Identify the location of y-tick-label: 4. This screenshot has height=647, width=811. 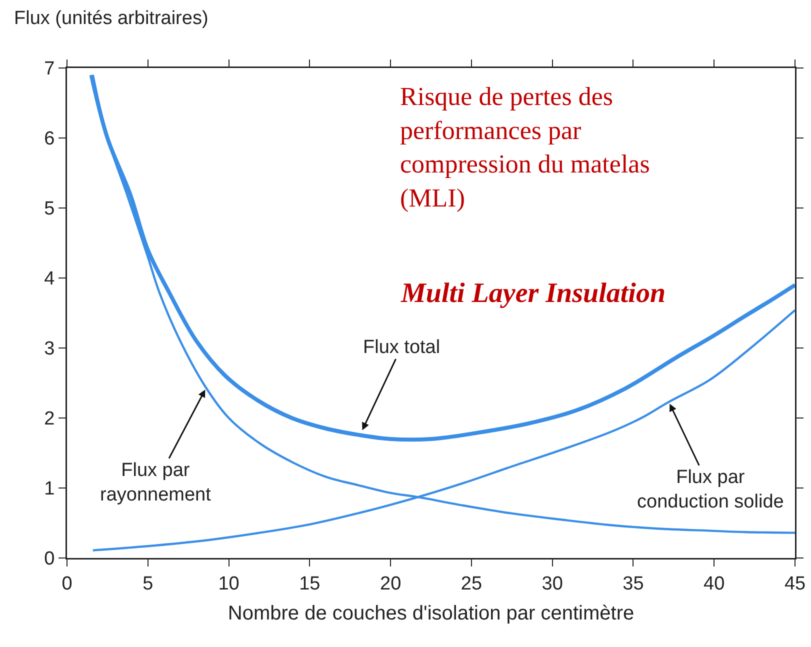
(50, 279).